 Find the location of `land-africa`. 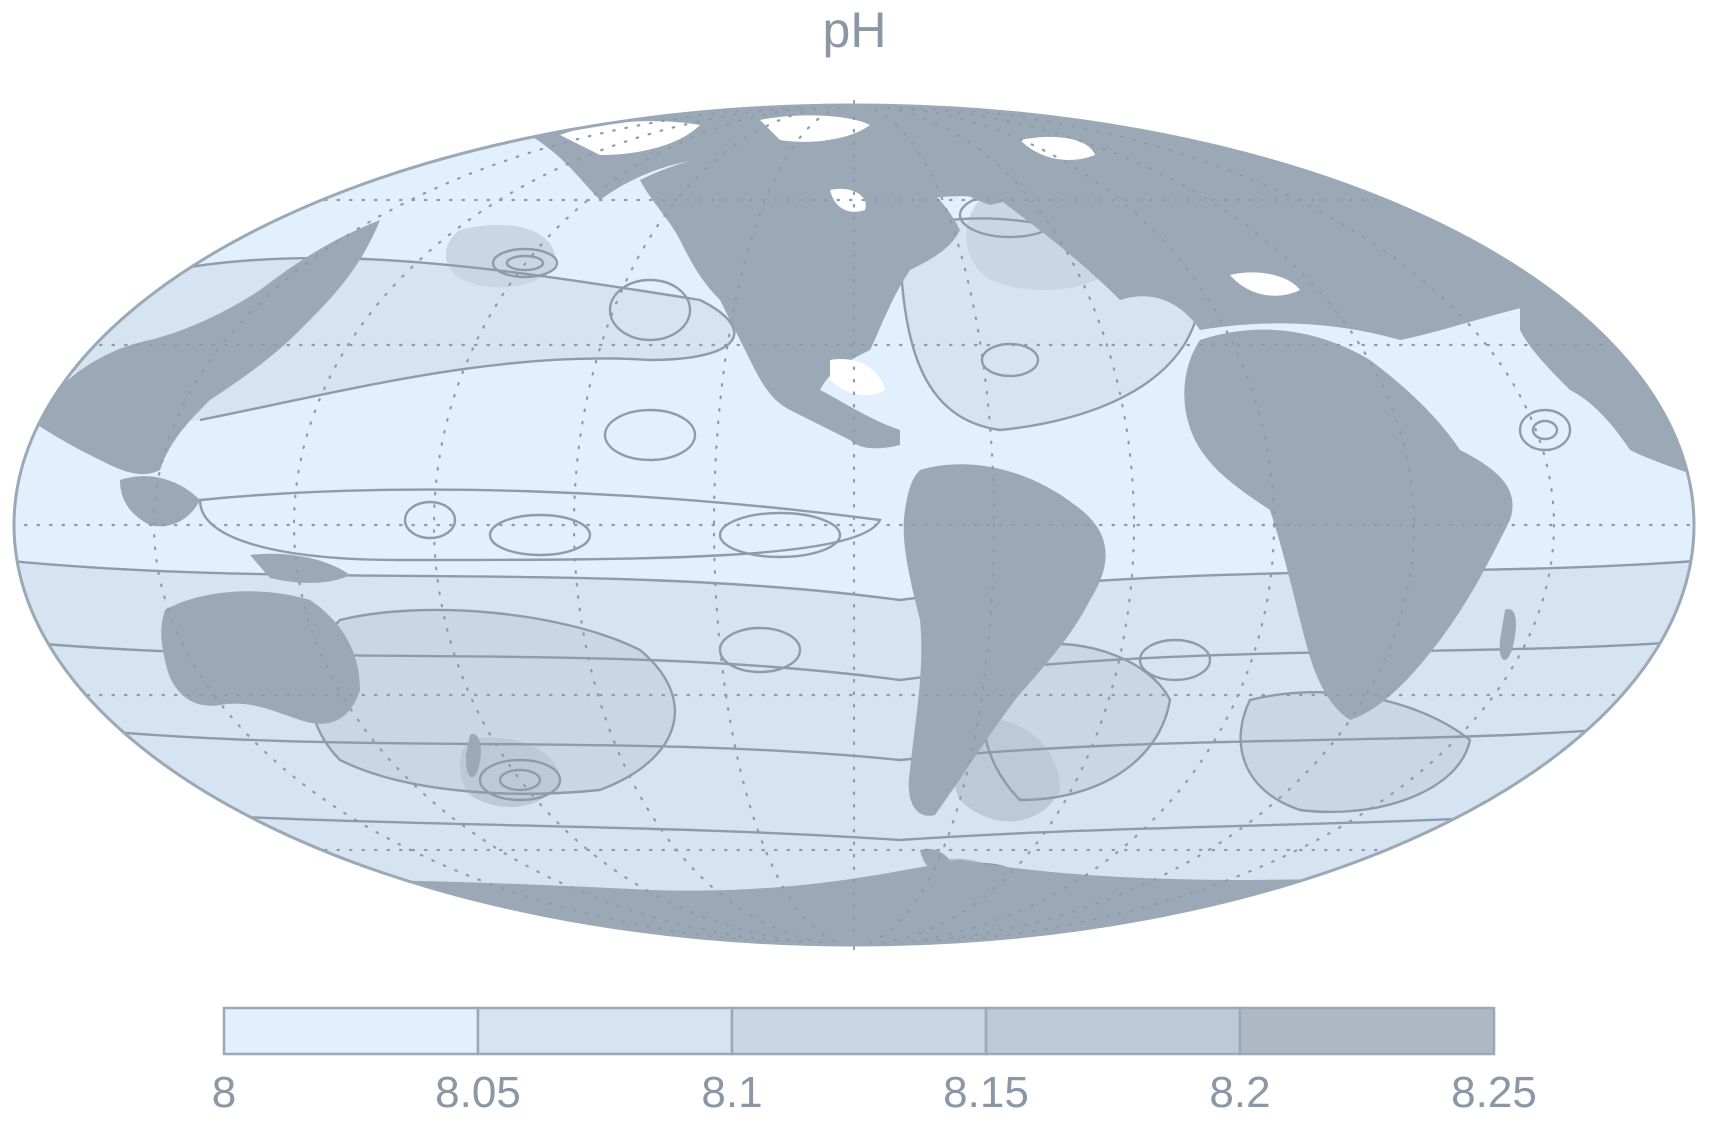

land-africa is located at coordinates (1348, 524).